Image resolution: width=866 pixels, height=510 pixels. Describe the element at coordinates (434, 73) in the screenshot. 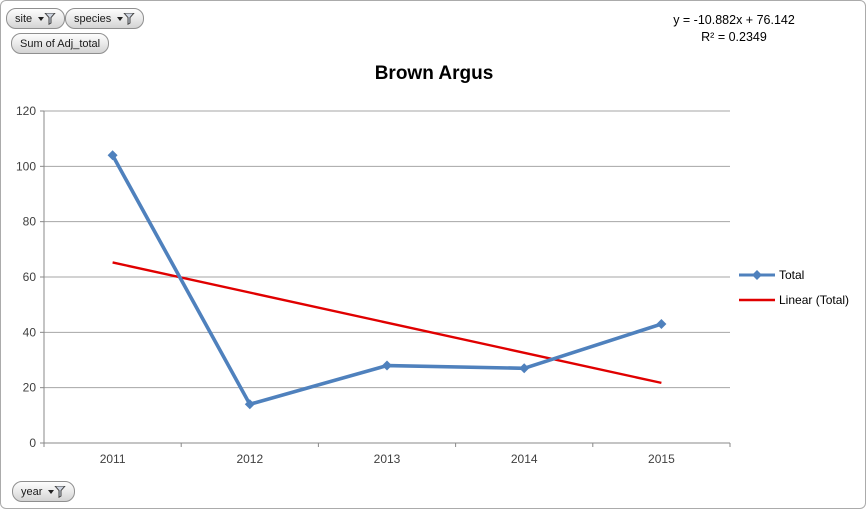

I see `chart-title: Brown Argus` at that location.